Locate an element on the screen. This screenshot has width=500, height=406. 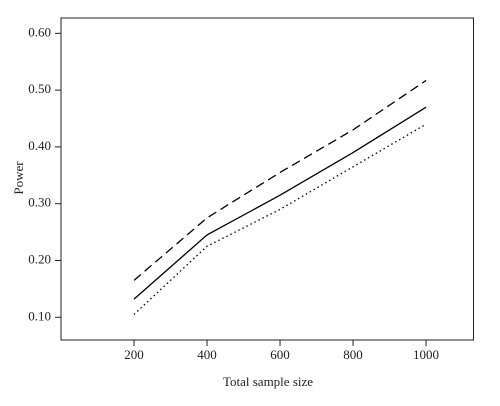
x-tick-label: 1000 is located at coordinates (426, 354).